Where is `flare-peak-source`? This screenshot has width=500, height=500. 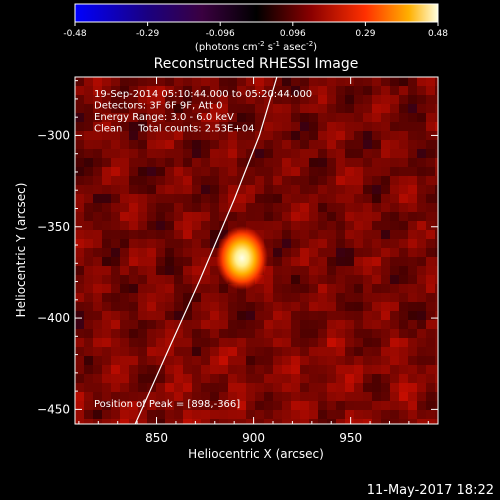
flare-peak-source is located at coordinates (242, 258).